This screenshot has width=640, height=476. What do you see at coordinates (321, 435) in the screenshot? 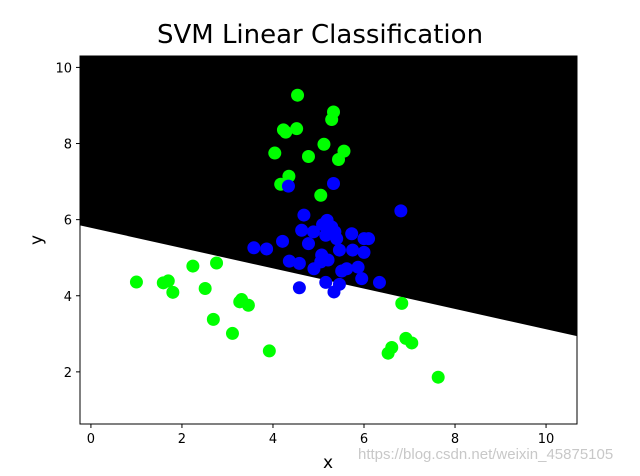
I see `x-axis-ticks: 0 2 4 6 8 10` at bounding box center [321, 435].